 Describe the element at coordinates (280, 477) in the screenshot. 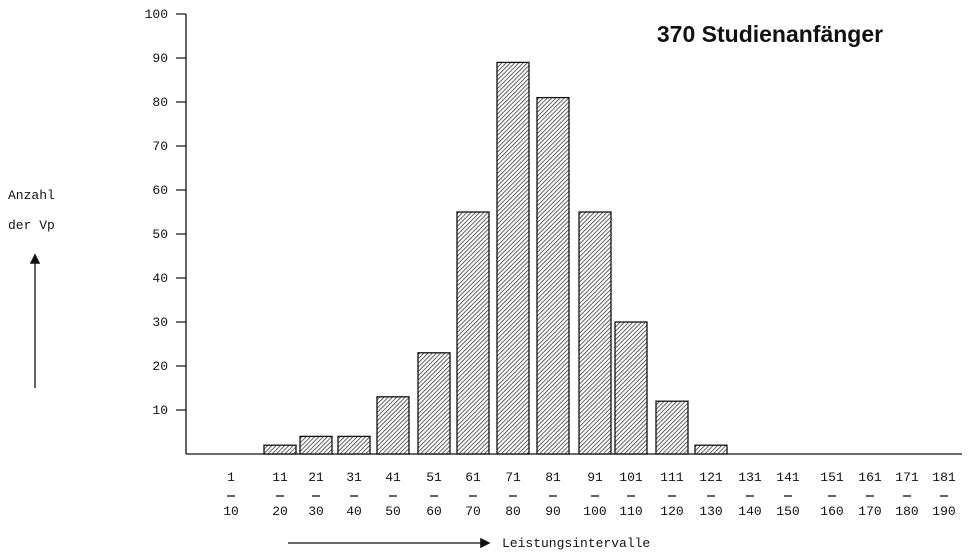

I see `x-tick-label-low: 11` at that location.